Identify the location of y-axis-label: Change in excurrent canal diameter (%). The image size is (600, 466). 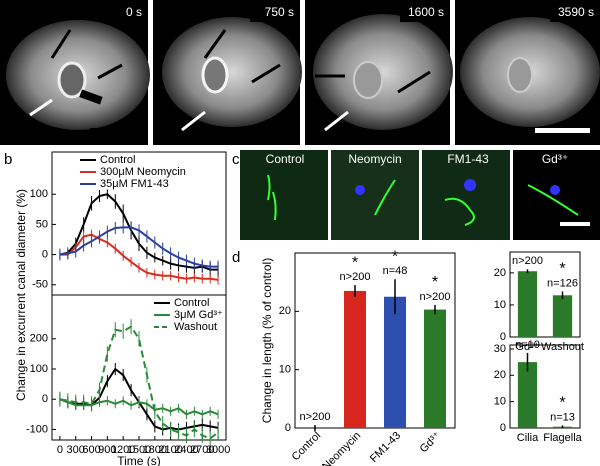
(21, 295).